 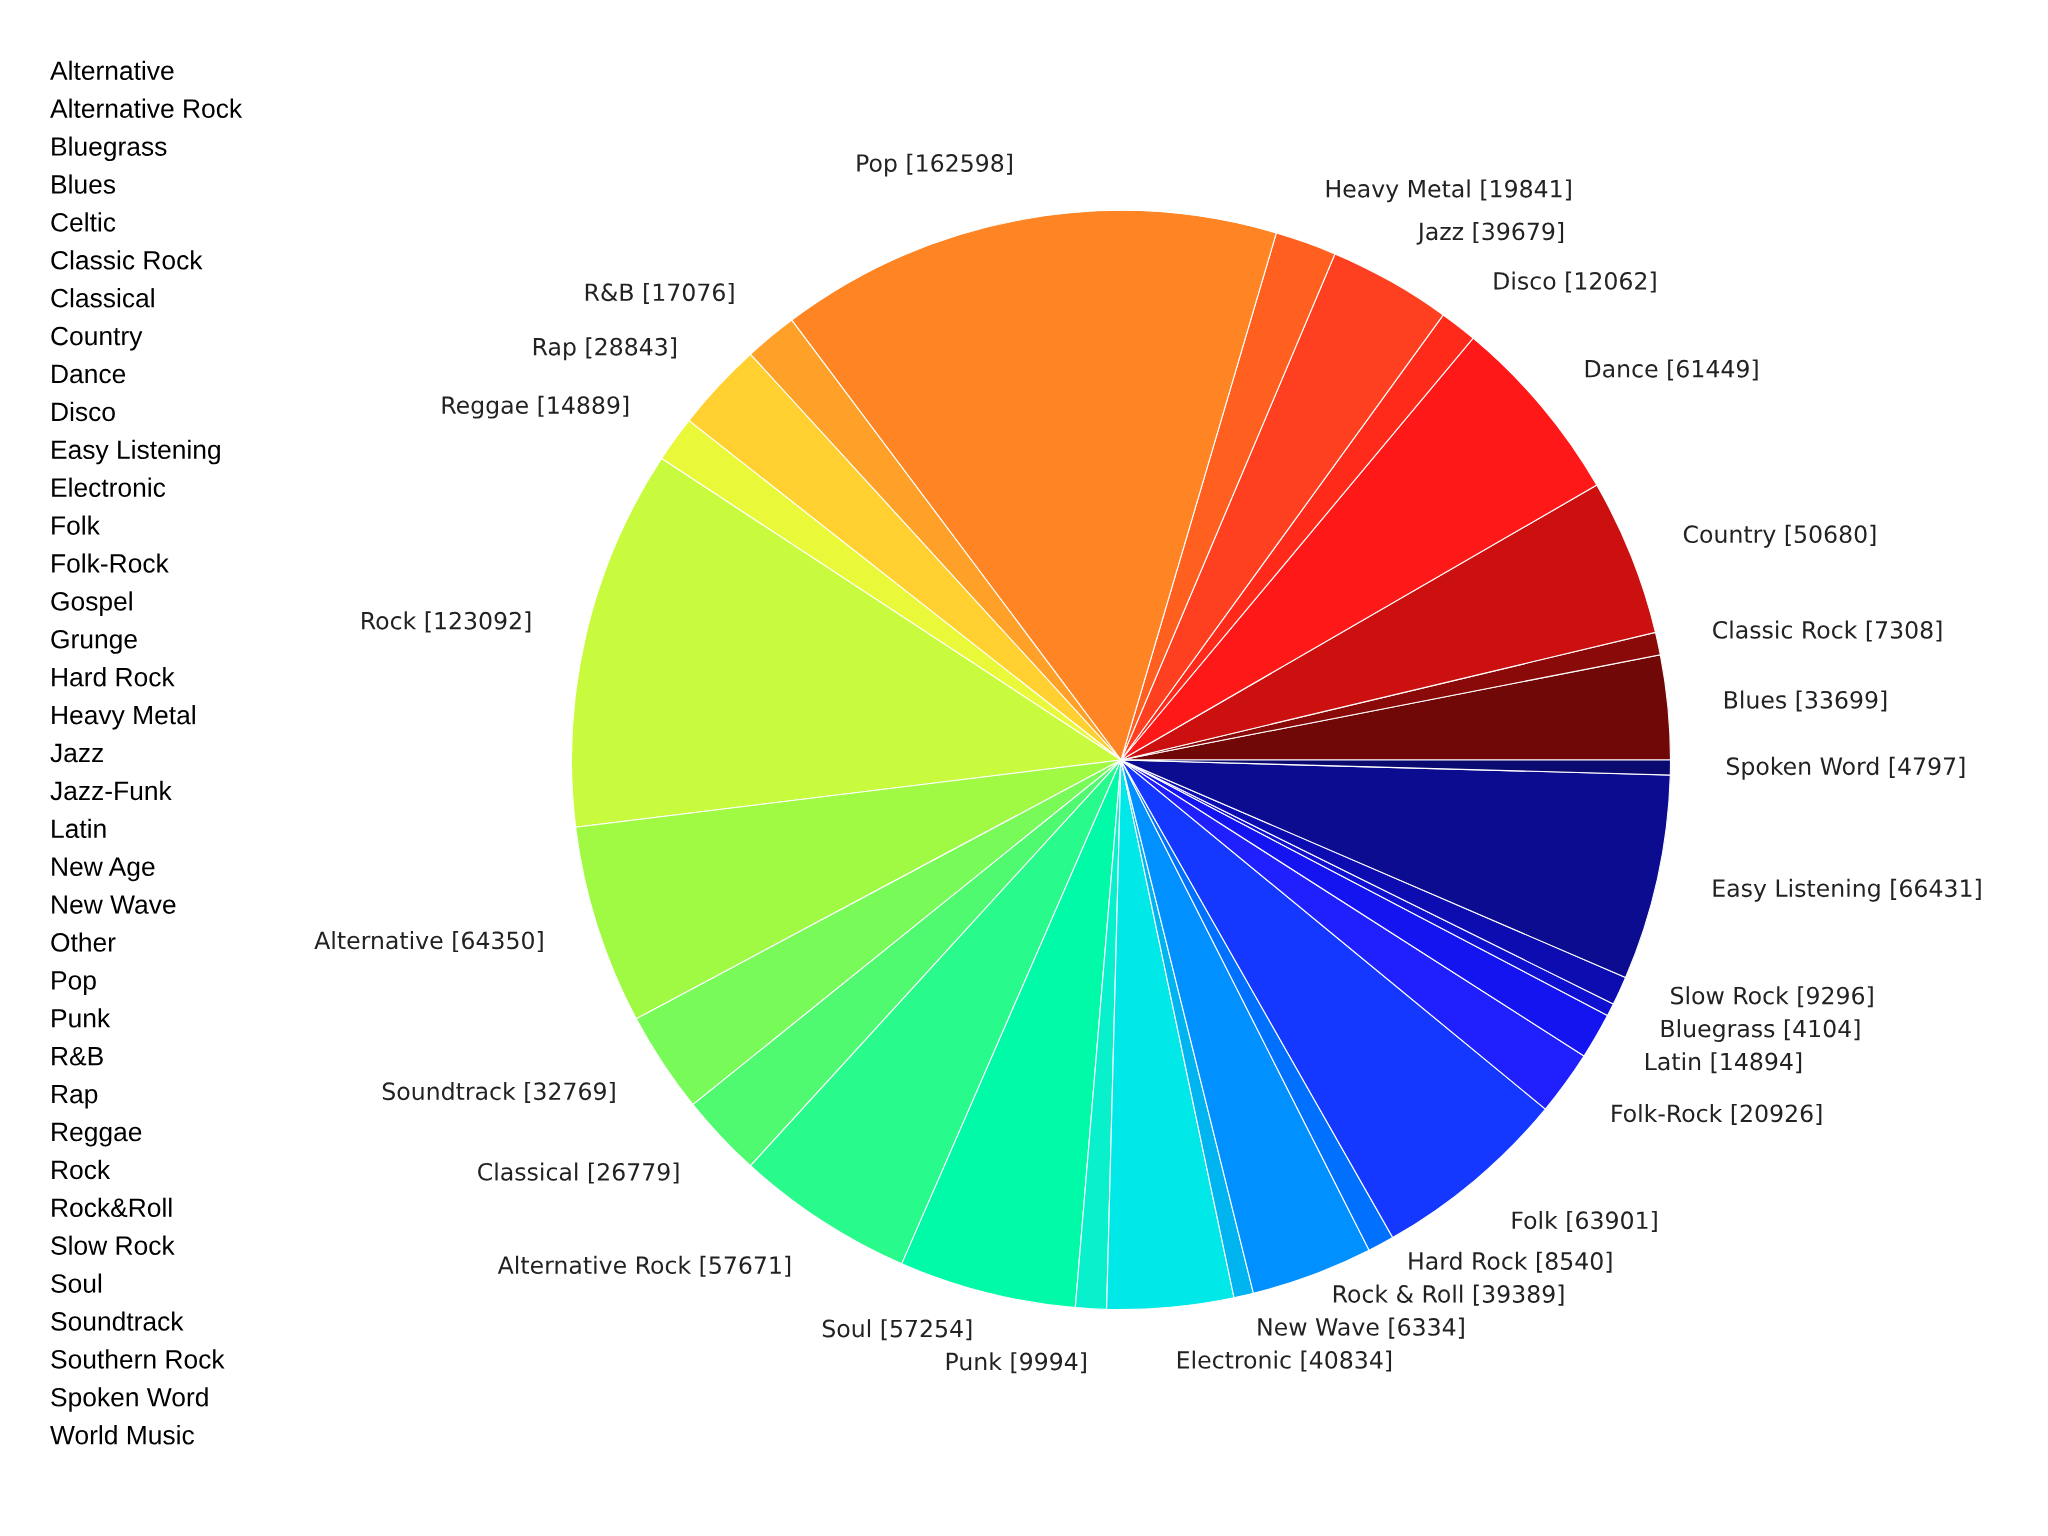 What do you see at coordinates (74, 983) in the screenshot?
I see `text: Pop` at bounding box center [74, 983].